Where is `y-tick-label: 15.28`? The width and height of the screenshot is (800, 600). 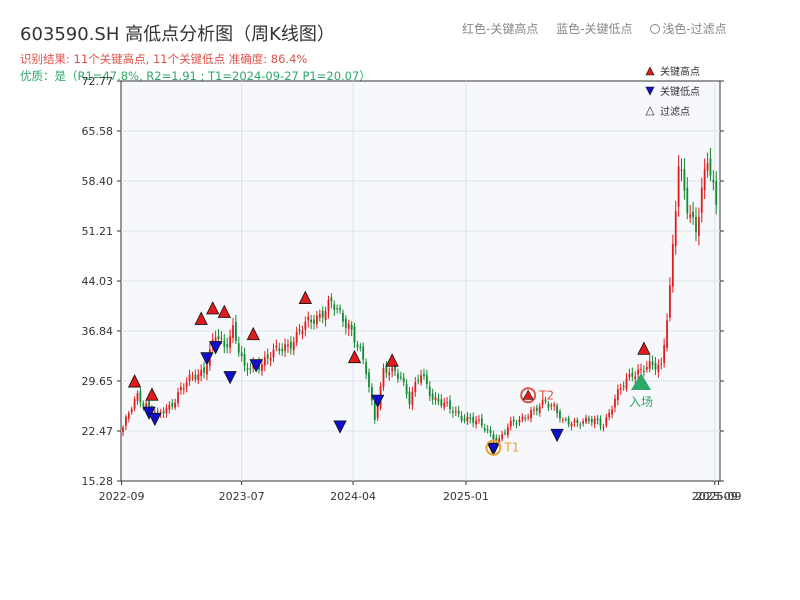 y-tick-label: 15.28 is located at coordinates (98, 481).